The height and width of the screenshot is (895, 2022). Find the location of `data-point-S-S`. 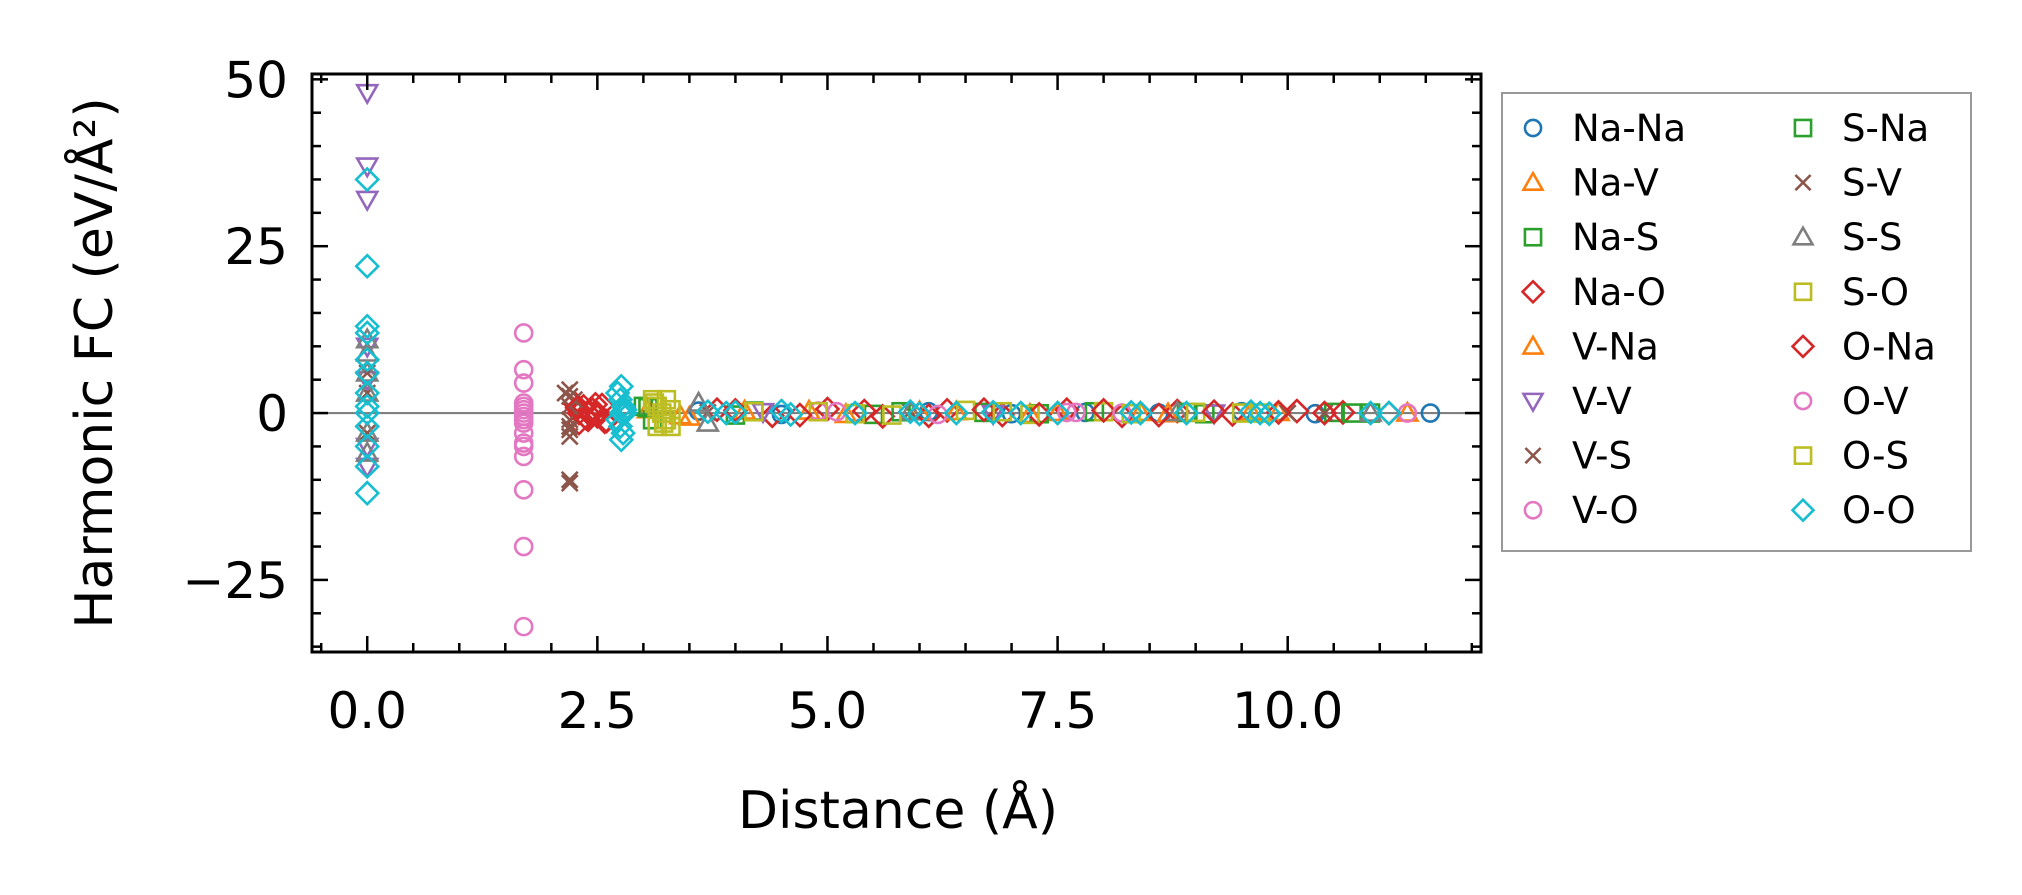

data-point-S-S is located at coordinates (708, 421).